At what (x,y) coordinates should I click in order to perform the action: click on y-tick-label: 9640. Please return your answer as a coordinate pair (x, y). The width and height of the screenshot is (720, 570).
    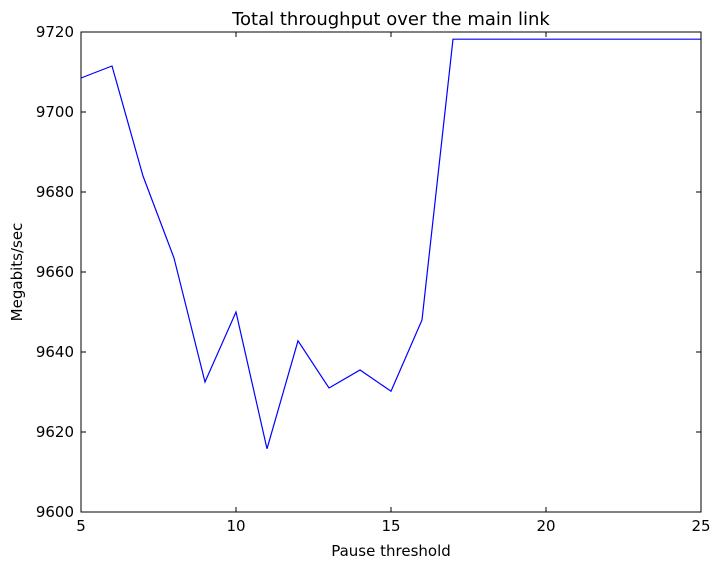
    Looking at the image, I should click on (55, 352).